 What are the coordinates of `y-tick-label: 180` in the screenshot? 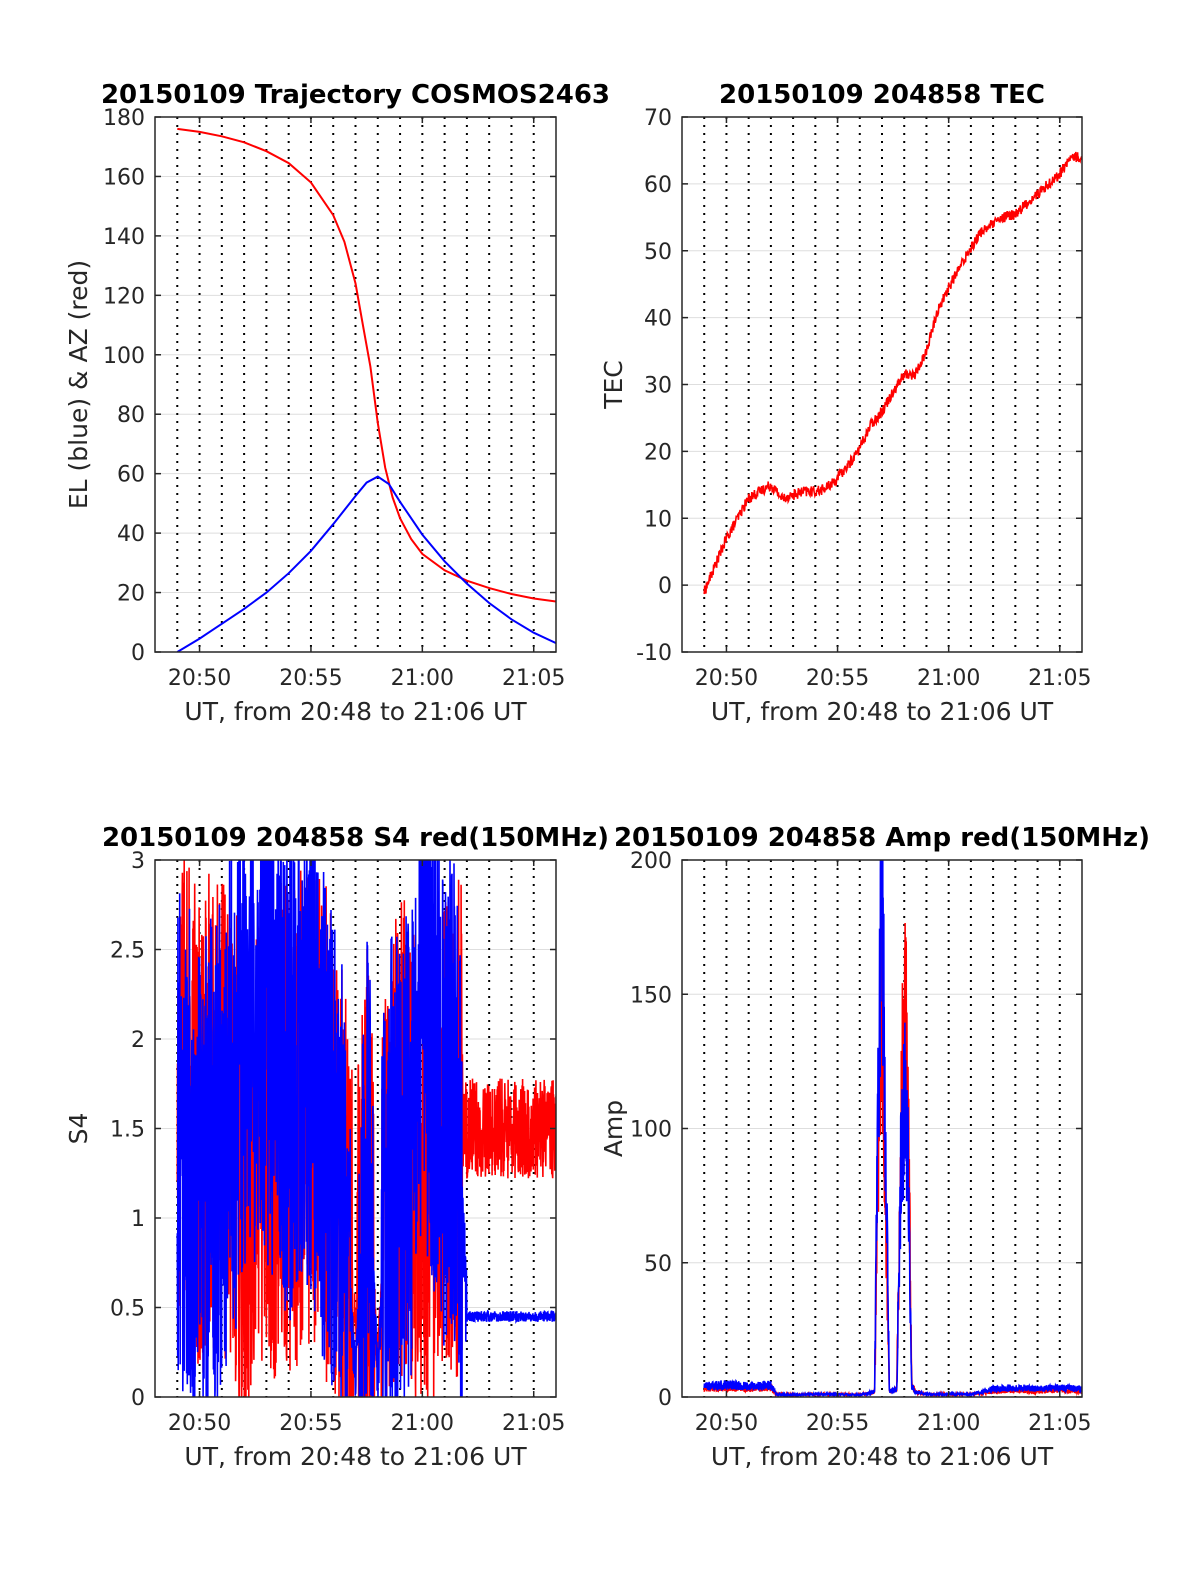 It's located at (124, 118).